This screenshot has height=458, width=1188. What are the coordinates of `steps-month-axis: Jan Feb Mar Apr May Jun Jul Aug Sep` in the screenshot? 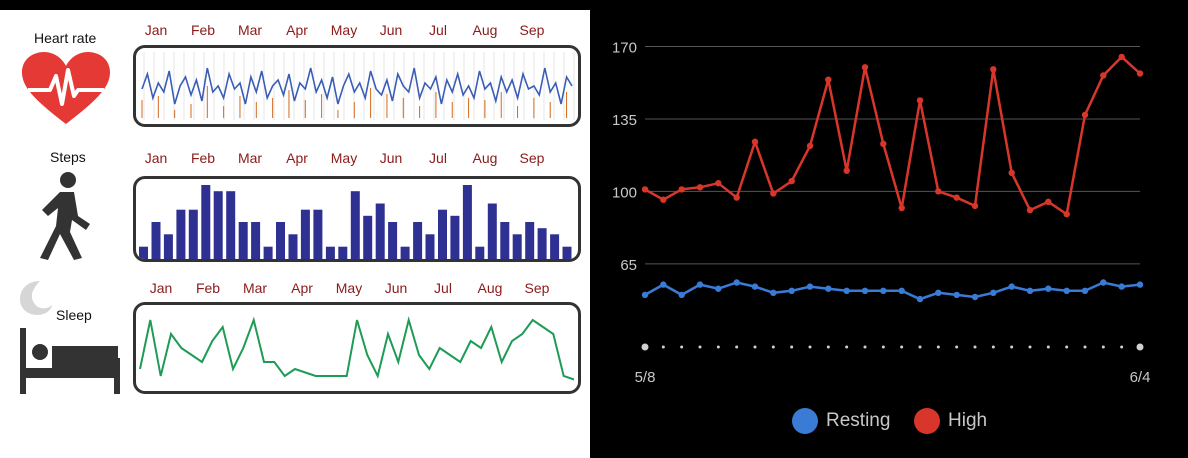 It's located at (360, 160).